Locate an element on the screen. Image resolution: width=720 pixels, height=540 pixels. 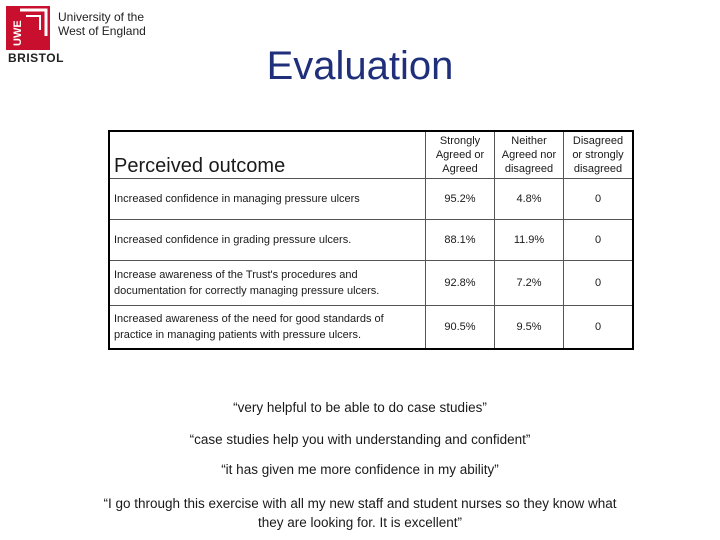
page-title: Evaluation is located at coordinates (360, 66).